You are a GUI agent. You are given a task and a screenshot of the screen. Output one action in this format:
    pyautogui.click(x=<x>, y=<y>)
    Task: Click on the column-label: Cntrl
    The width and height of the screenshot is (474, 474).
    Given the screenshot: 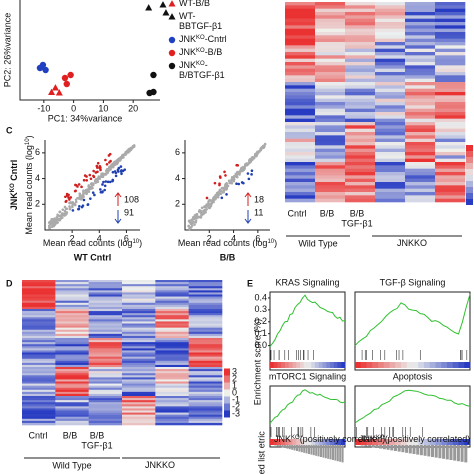 What is the action you would take?
    pyautogui.click(x=296, y=213)
    